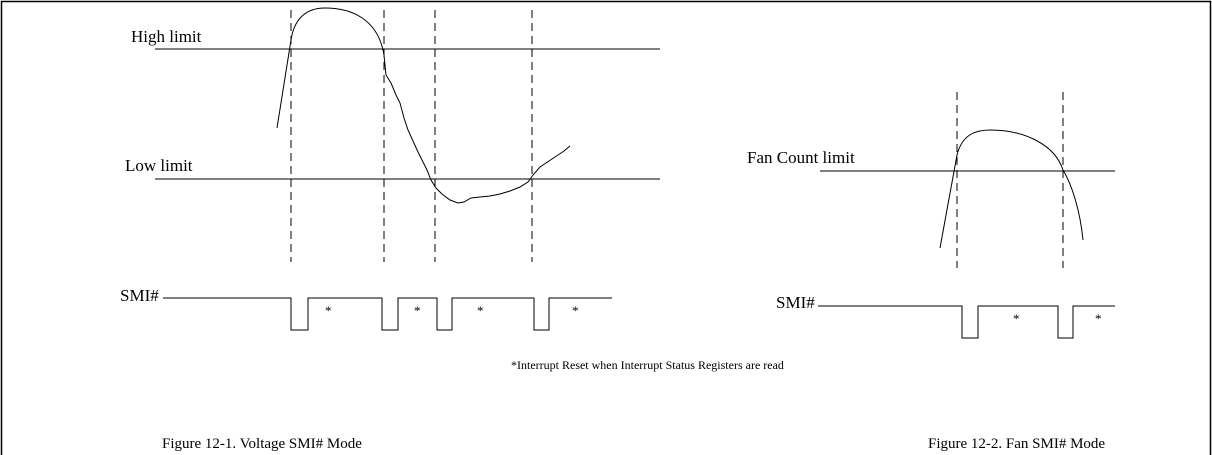 This screenshot has height=455, width=1212. What do you see at coordinates (166, 36) in the screenshot?
I see `high-limit-label: High limit` at bounding box center [166, 36].